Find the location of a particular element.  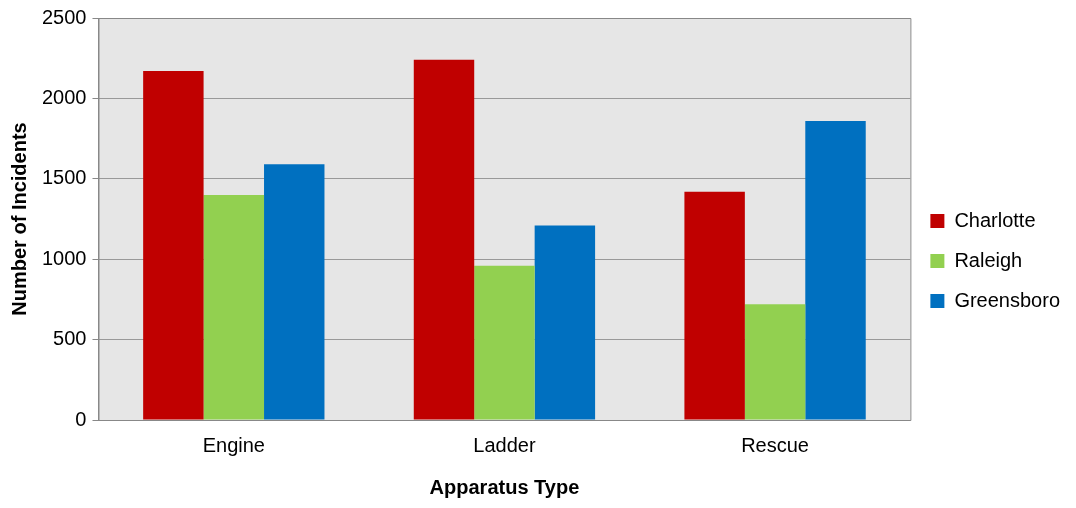

x-tick-label: Rescue is located at coordinates (775, 444).